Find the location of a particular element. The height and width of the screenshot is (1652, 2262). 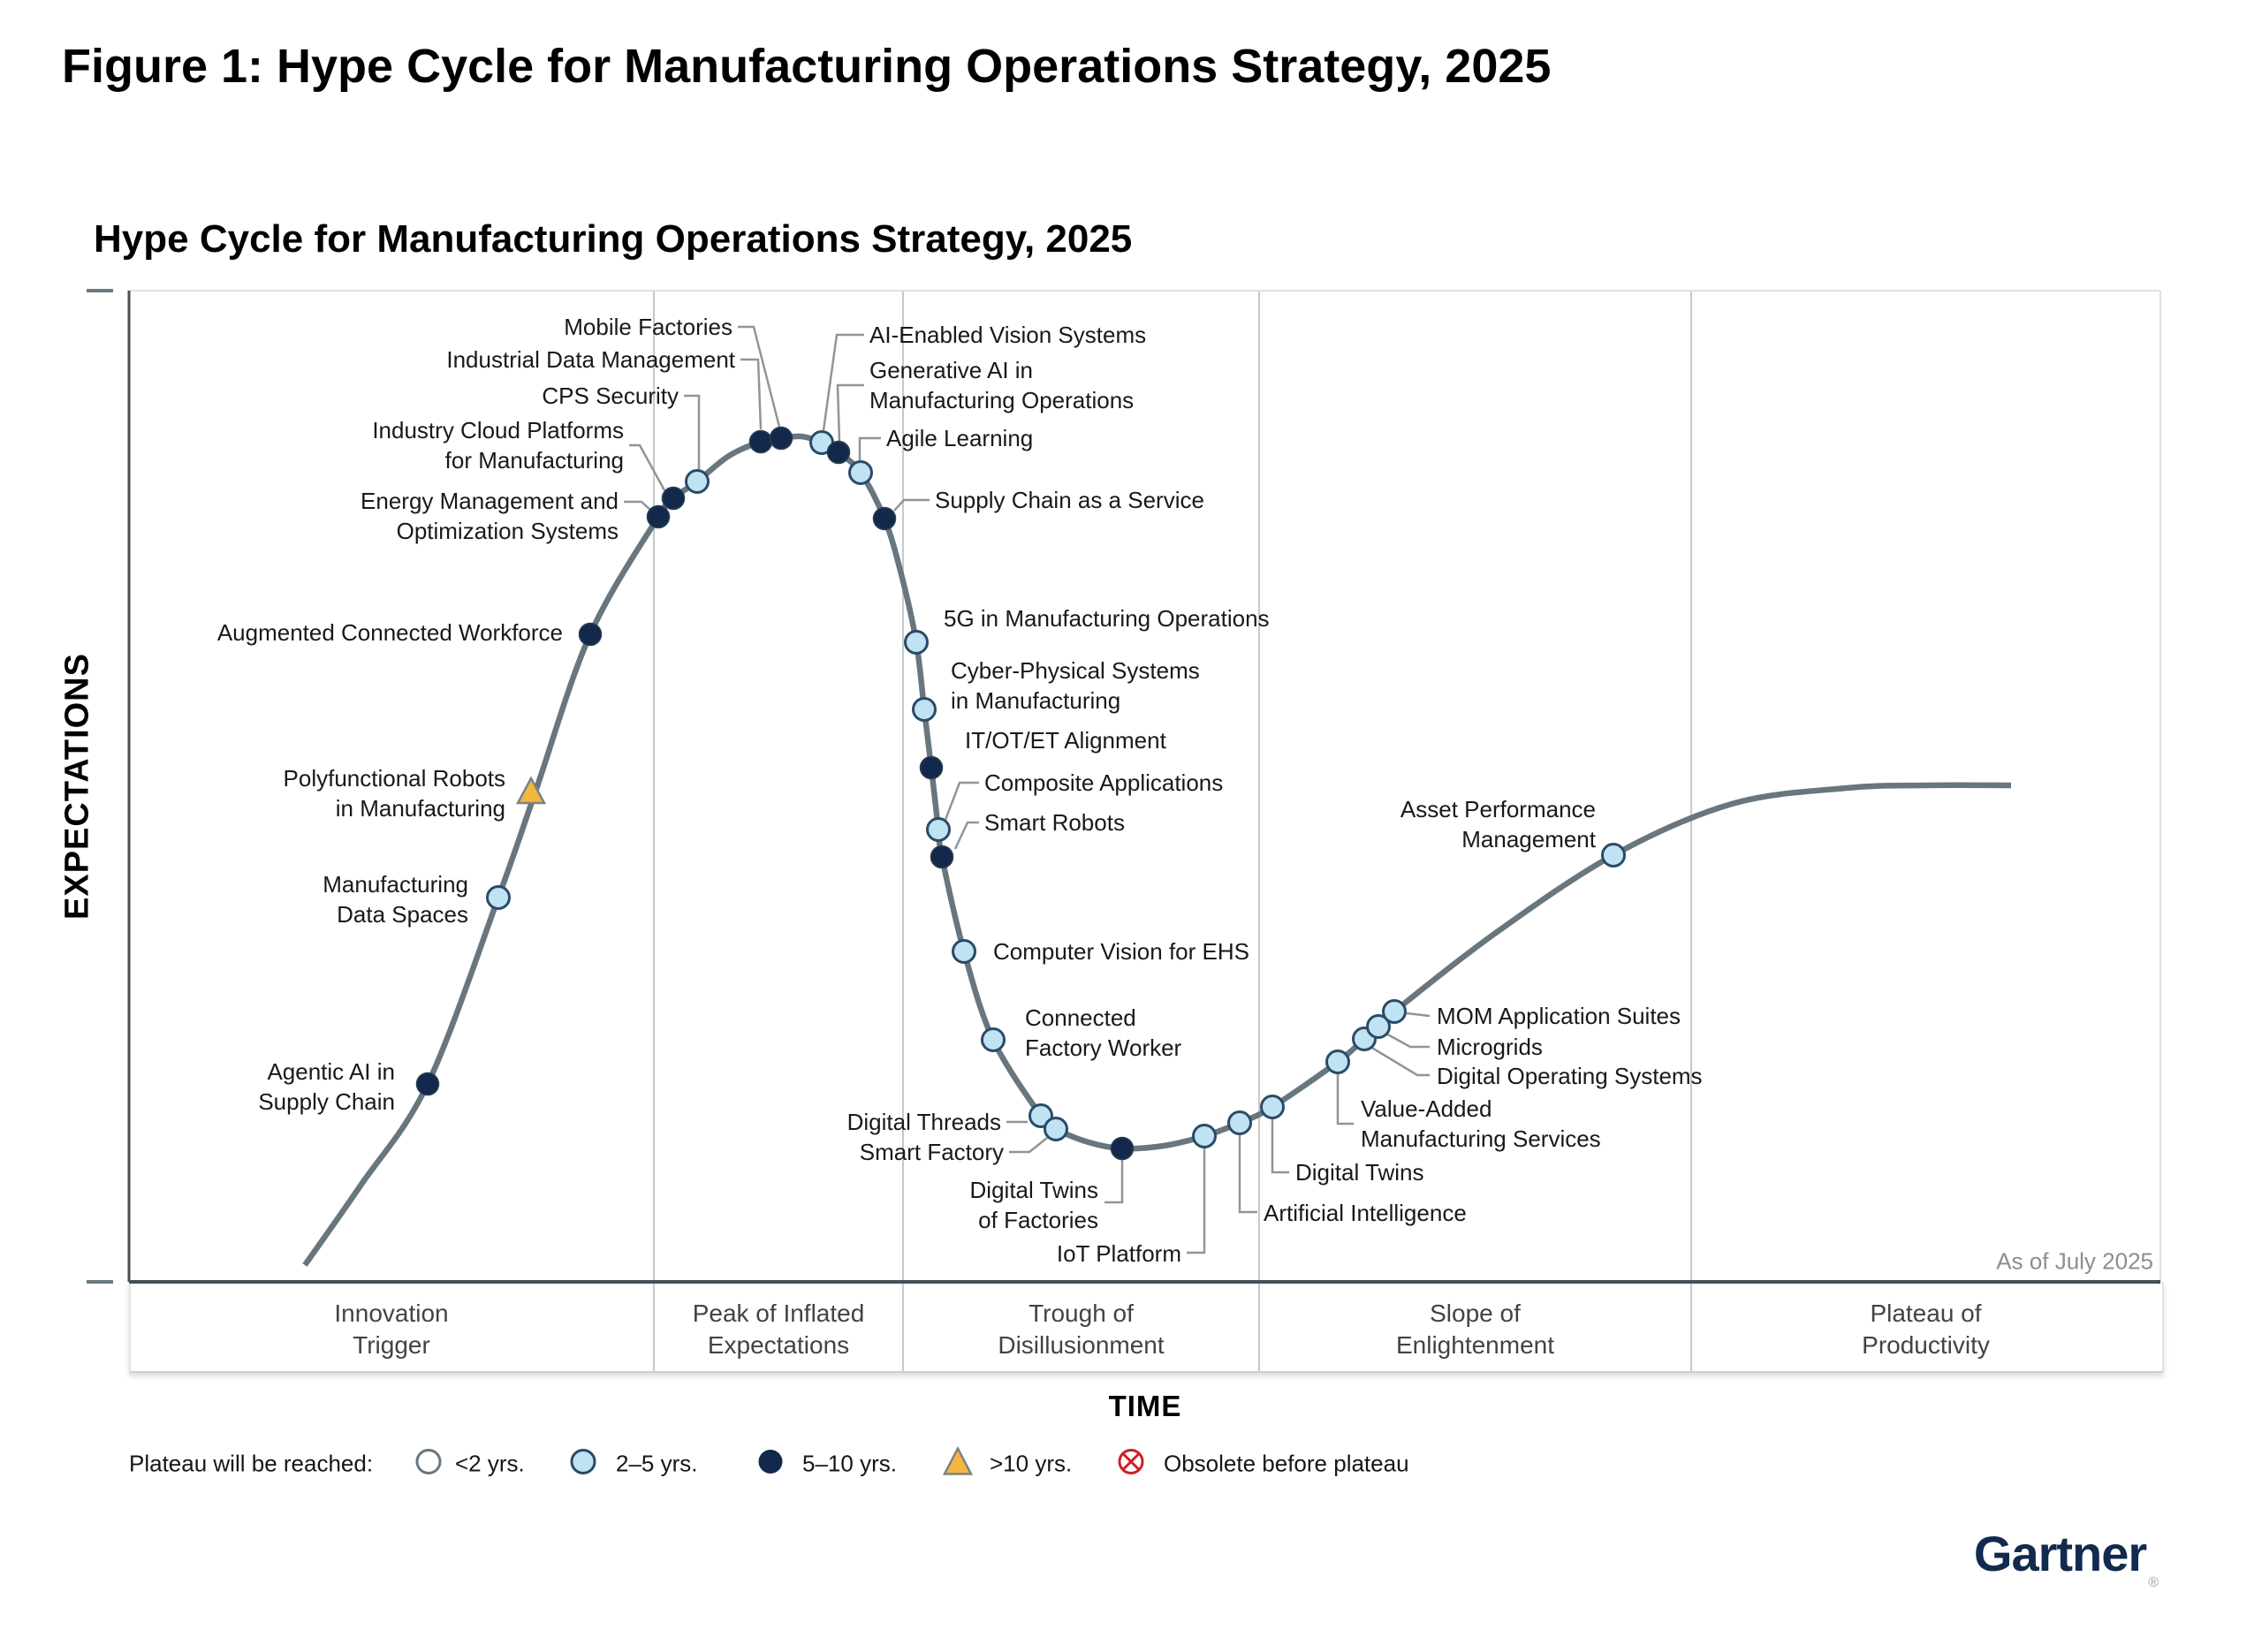

point-artificial-intelligence is located at coordinates (1239, 1122).